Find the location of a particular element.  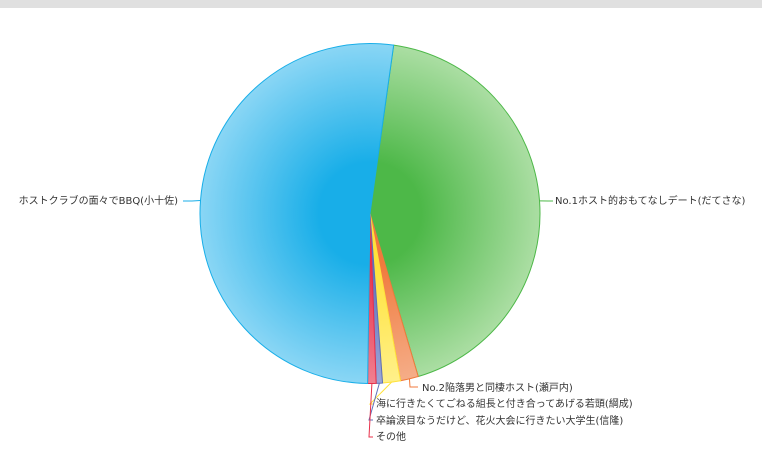

top-bar is located at coordinates (381, 4).